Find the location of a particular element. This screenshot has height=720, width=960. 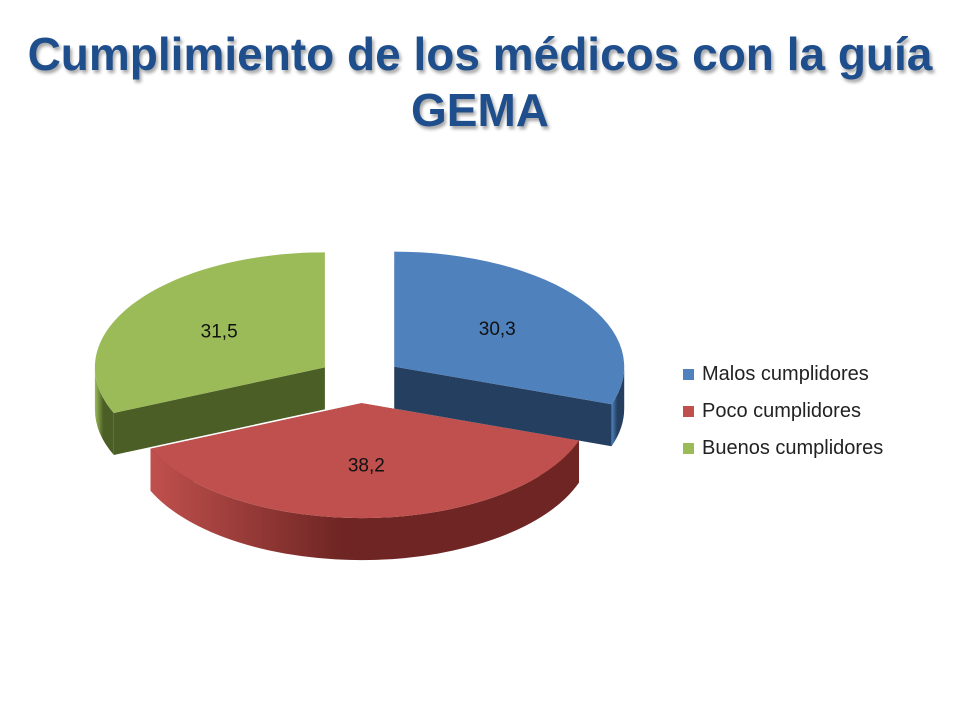

legend-label-poco: Poco cumplidores is located at coordinates (781, 411).